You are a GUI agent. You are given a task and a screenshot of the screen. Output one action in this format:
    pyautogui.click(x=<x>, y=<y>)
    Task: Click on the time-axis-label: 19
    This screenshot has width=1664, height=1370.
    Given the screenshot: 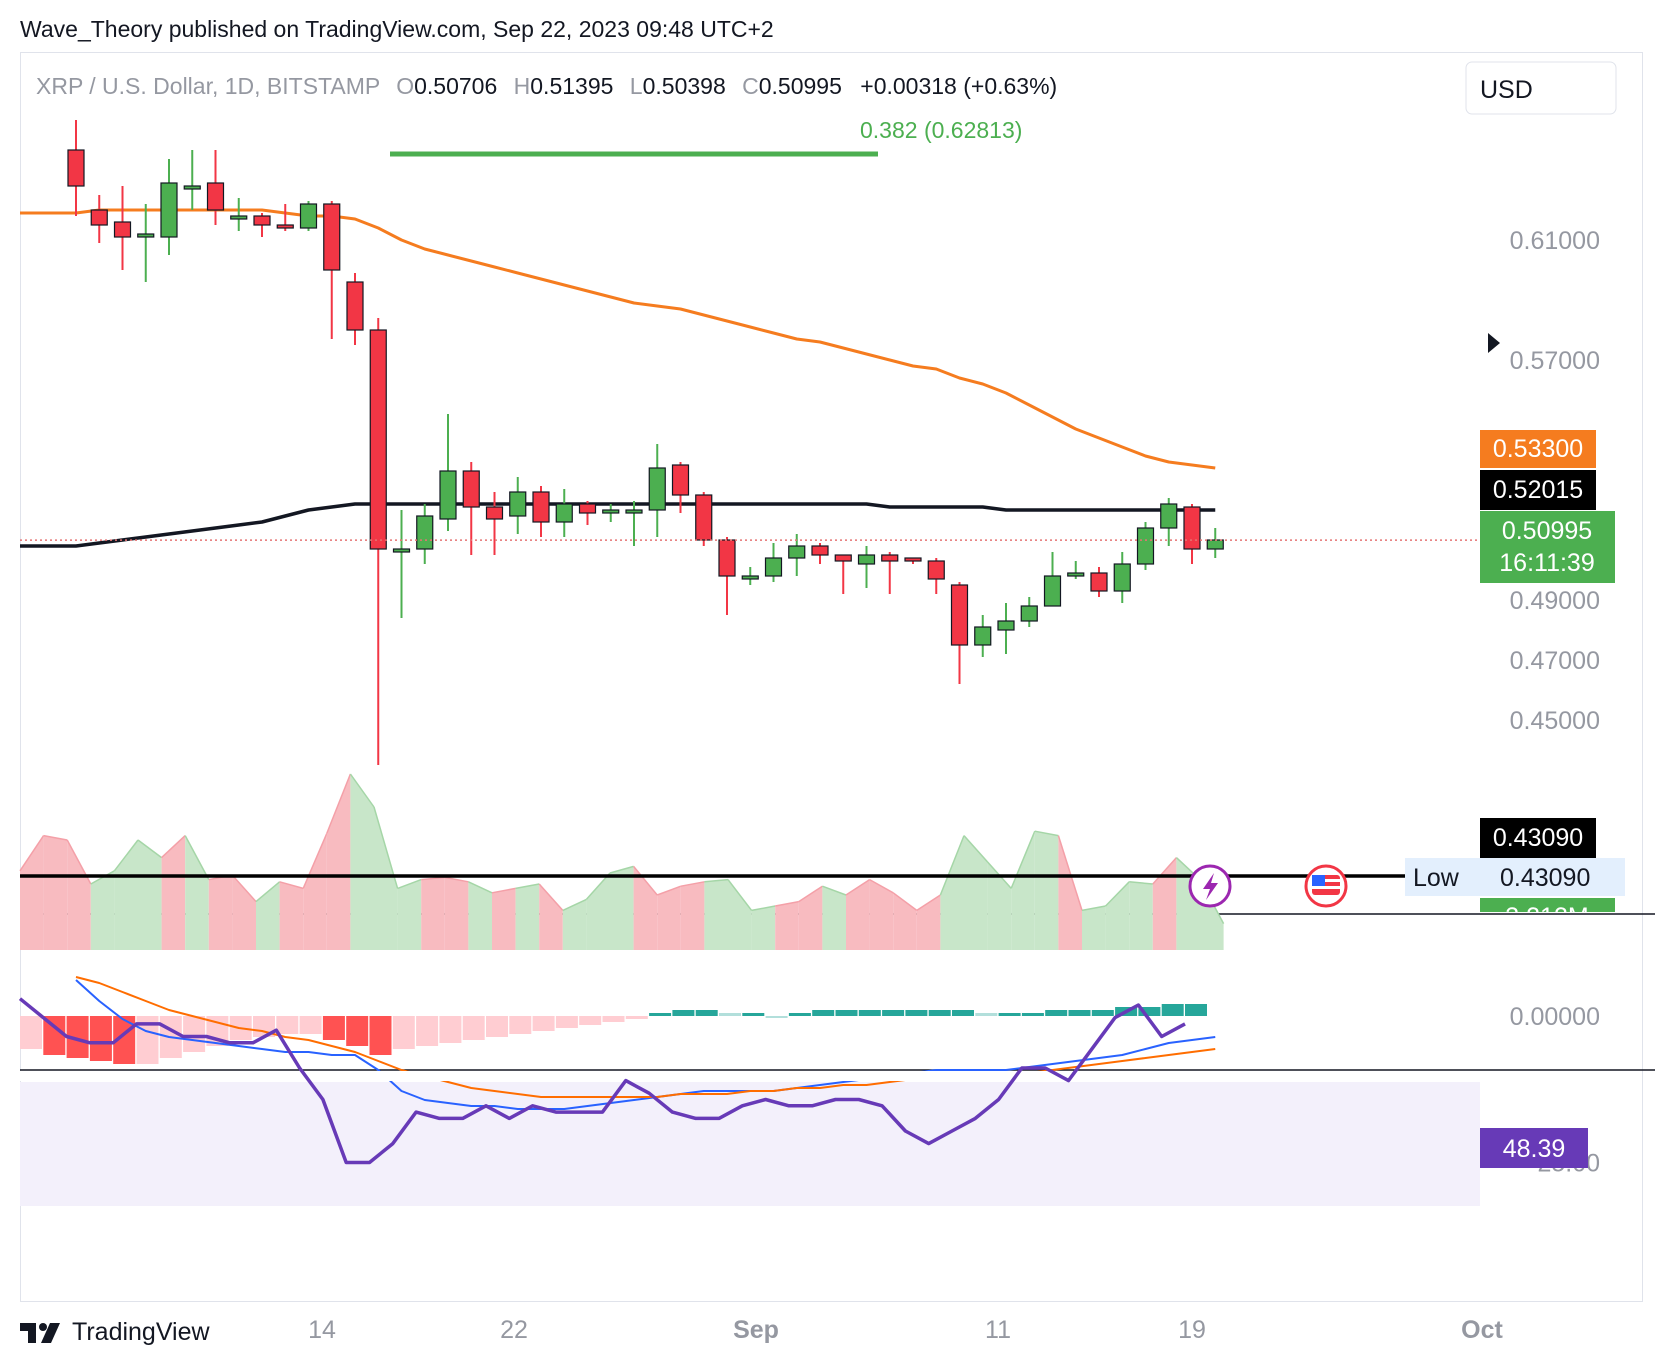 What is the action you would take?
    pyautogui.click(x=1192, y=1330)
    